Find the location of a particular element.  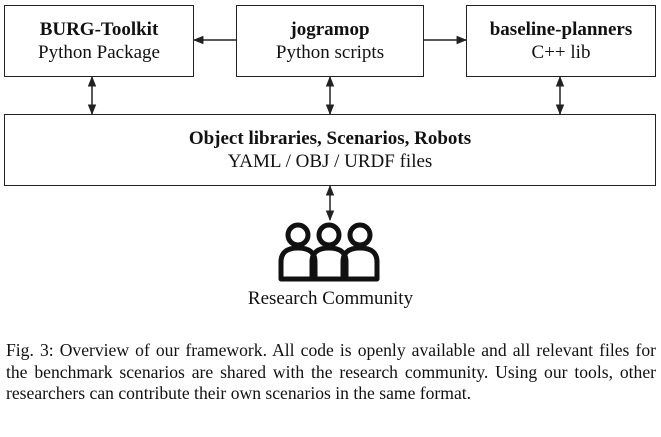

jogramop-title: jogramop is located at coordinates (330, 29).